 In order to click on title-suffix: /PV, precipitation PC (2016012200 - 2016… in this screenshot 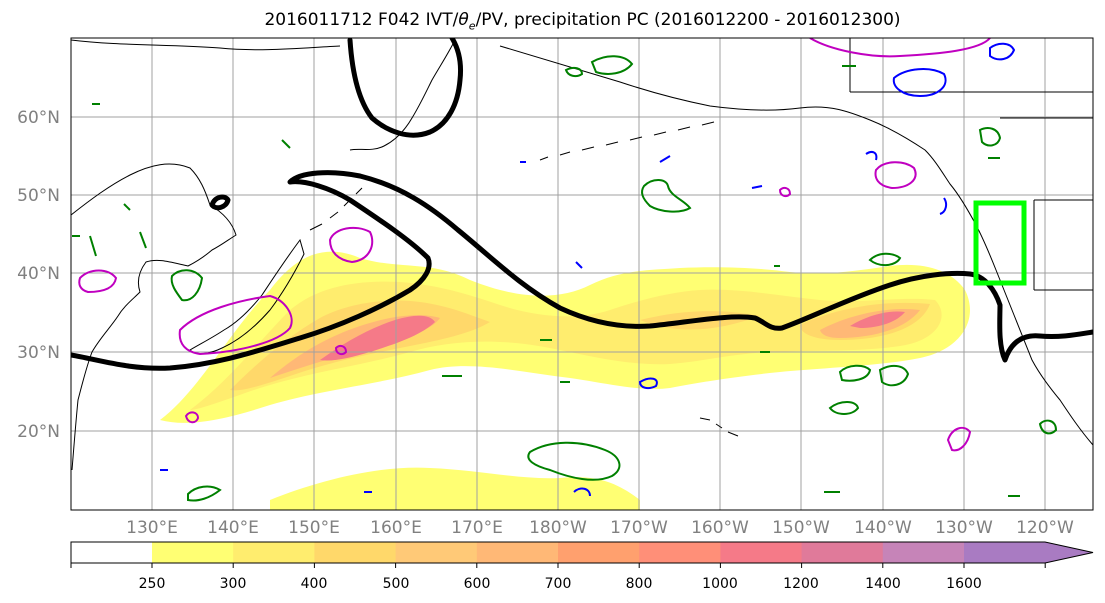, I will do `click(688, 20)`.